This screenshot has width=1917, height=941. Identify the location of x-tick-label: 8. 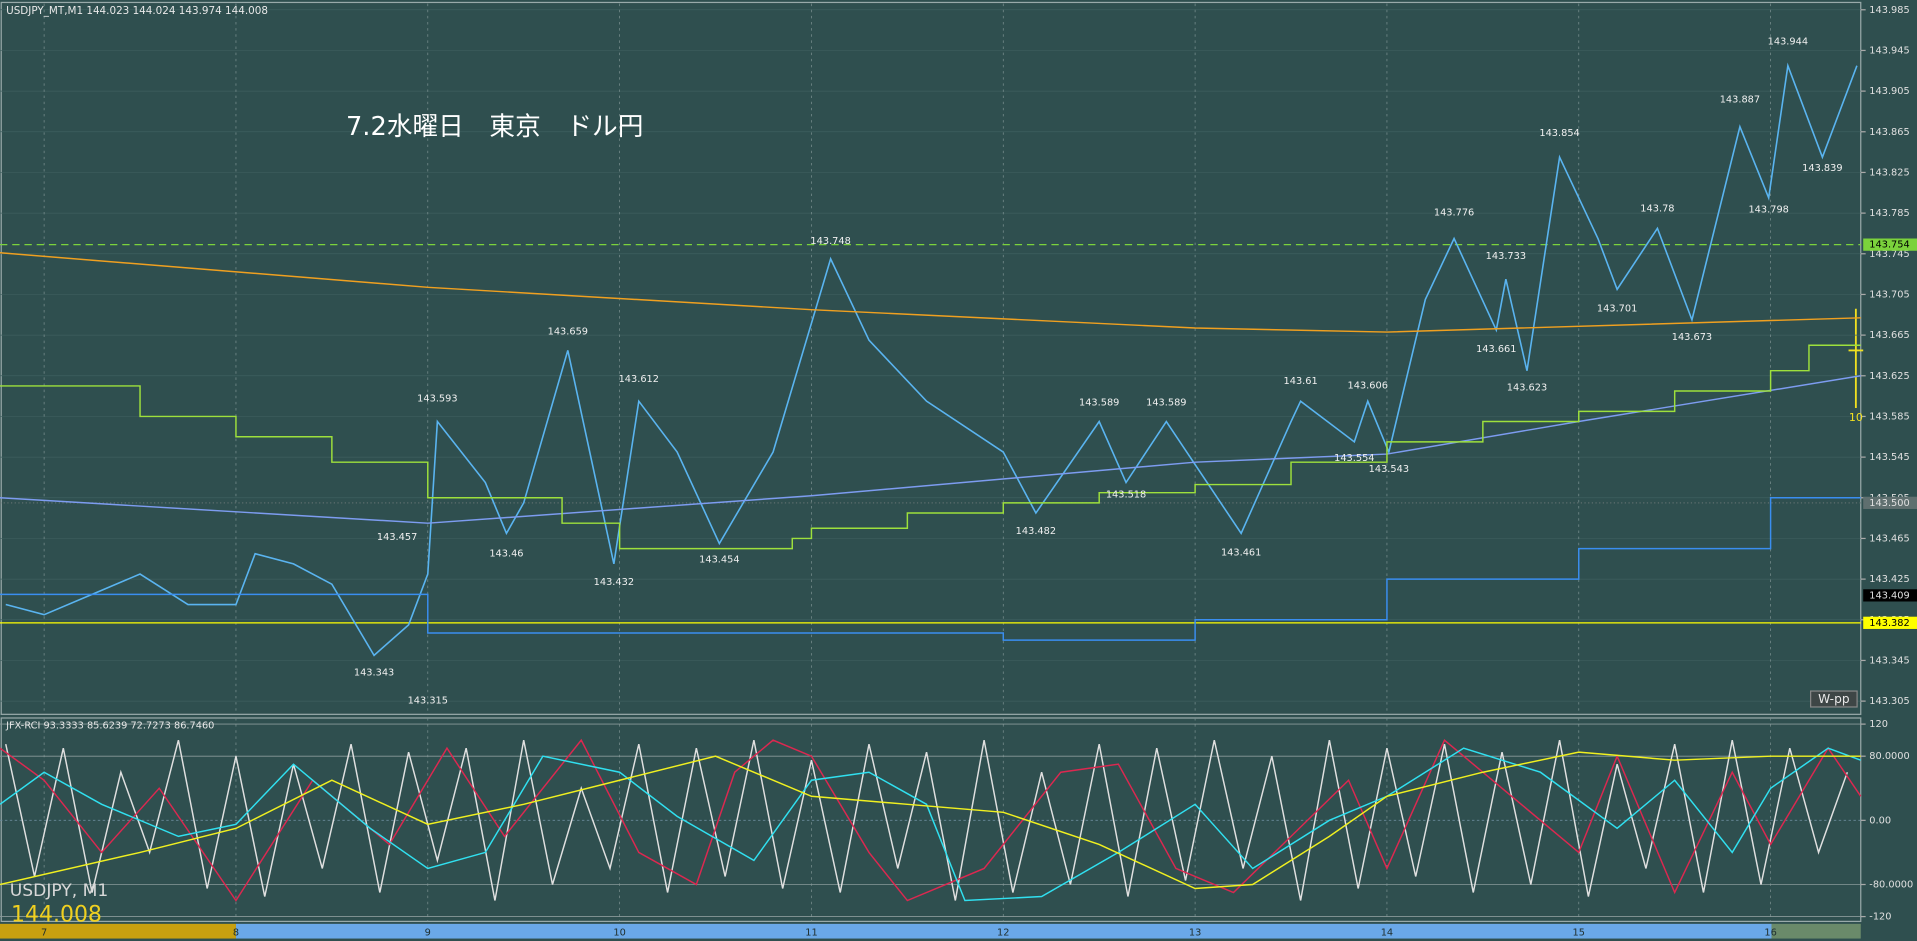
(236, 932).